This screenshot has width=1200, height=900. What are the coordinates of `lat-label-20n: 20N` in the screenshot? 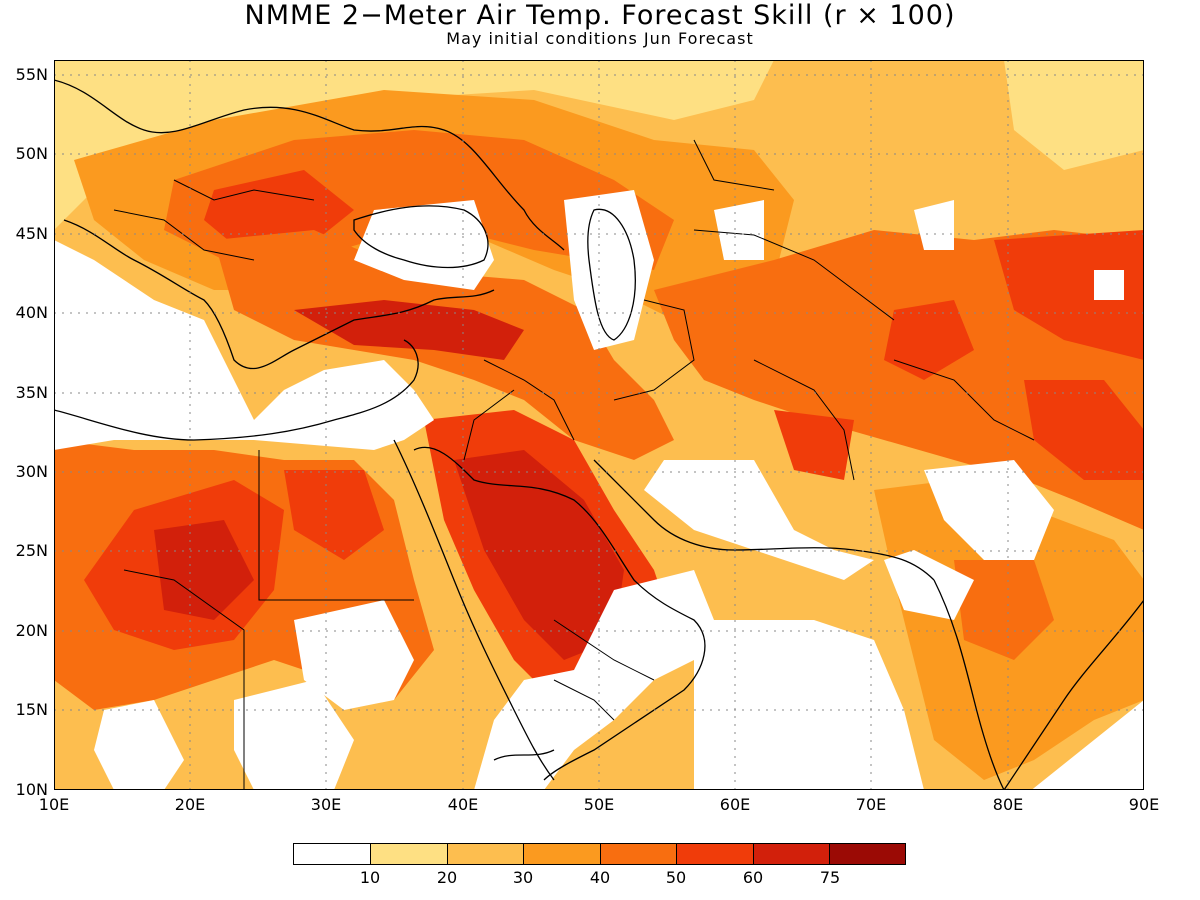 It's located at (31, 630).